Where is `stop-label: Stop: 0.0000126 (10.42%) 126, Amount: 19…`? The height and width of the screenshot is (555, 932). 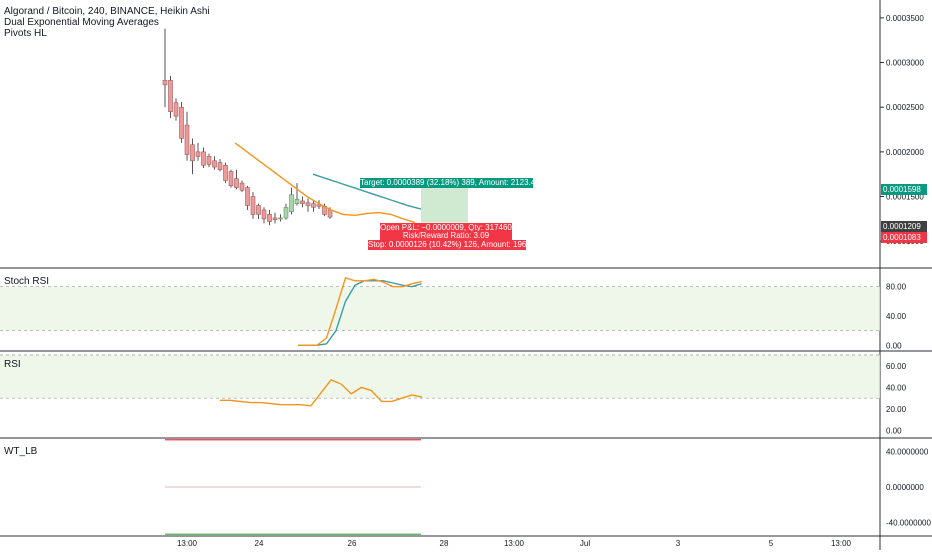
stop-label: Stop: 0.0000126 (10.42%) 126, Amount: 19… is located at coordinates (449, 245).